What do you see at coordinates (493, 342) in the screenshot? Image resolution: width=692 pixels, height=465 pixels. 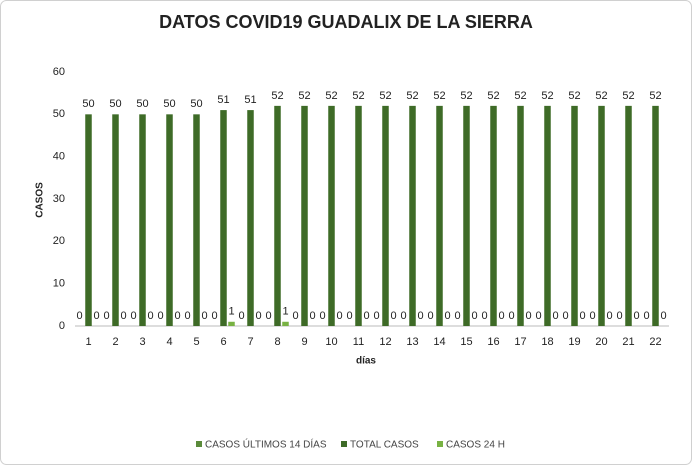 I see `x-tick-label: 16` at bounding box center [493, 342].